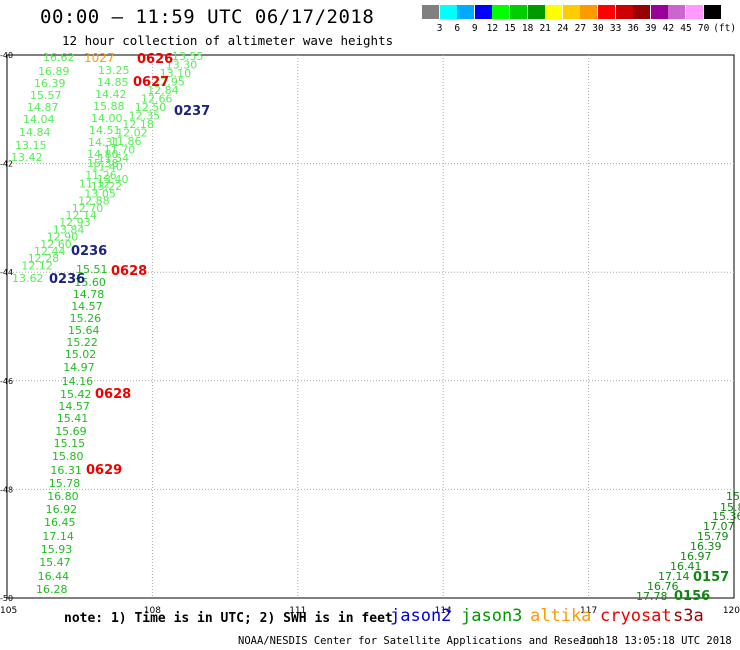 The height and width of the screenshot is (650, 740). Describe the element at coordinates (725, 28) in the screenshot. I see `colorbar-unit: (ft)` at that location.